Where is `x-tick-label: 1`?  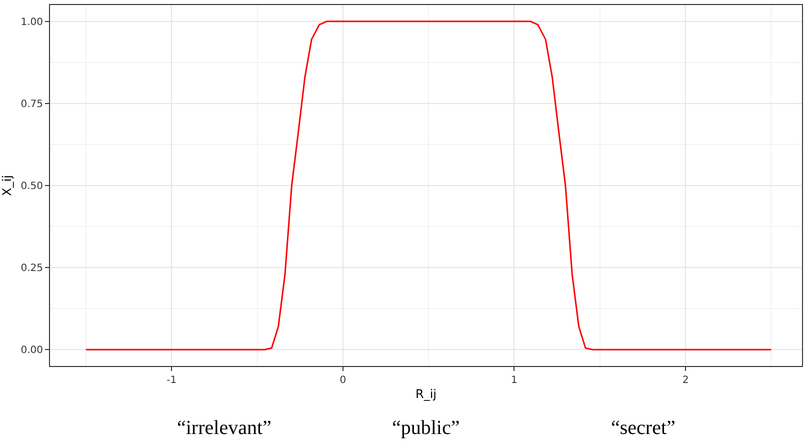 x-tick-label: 1 is located at coordinates (514, 380).